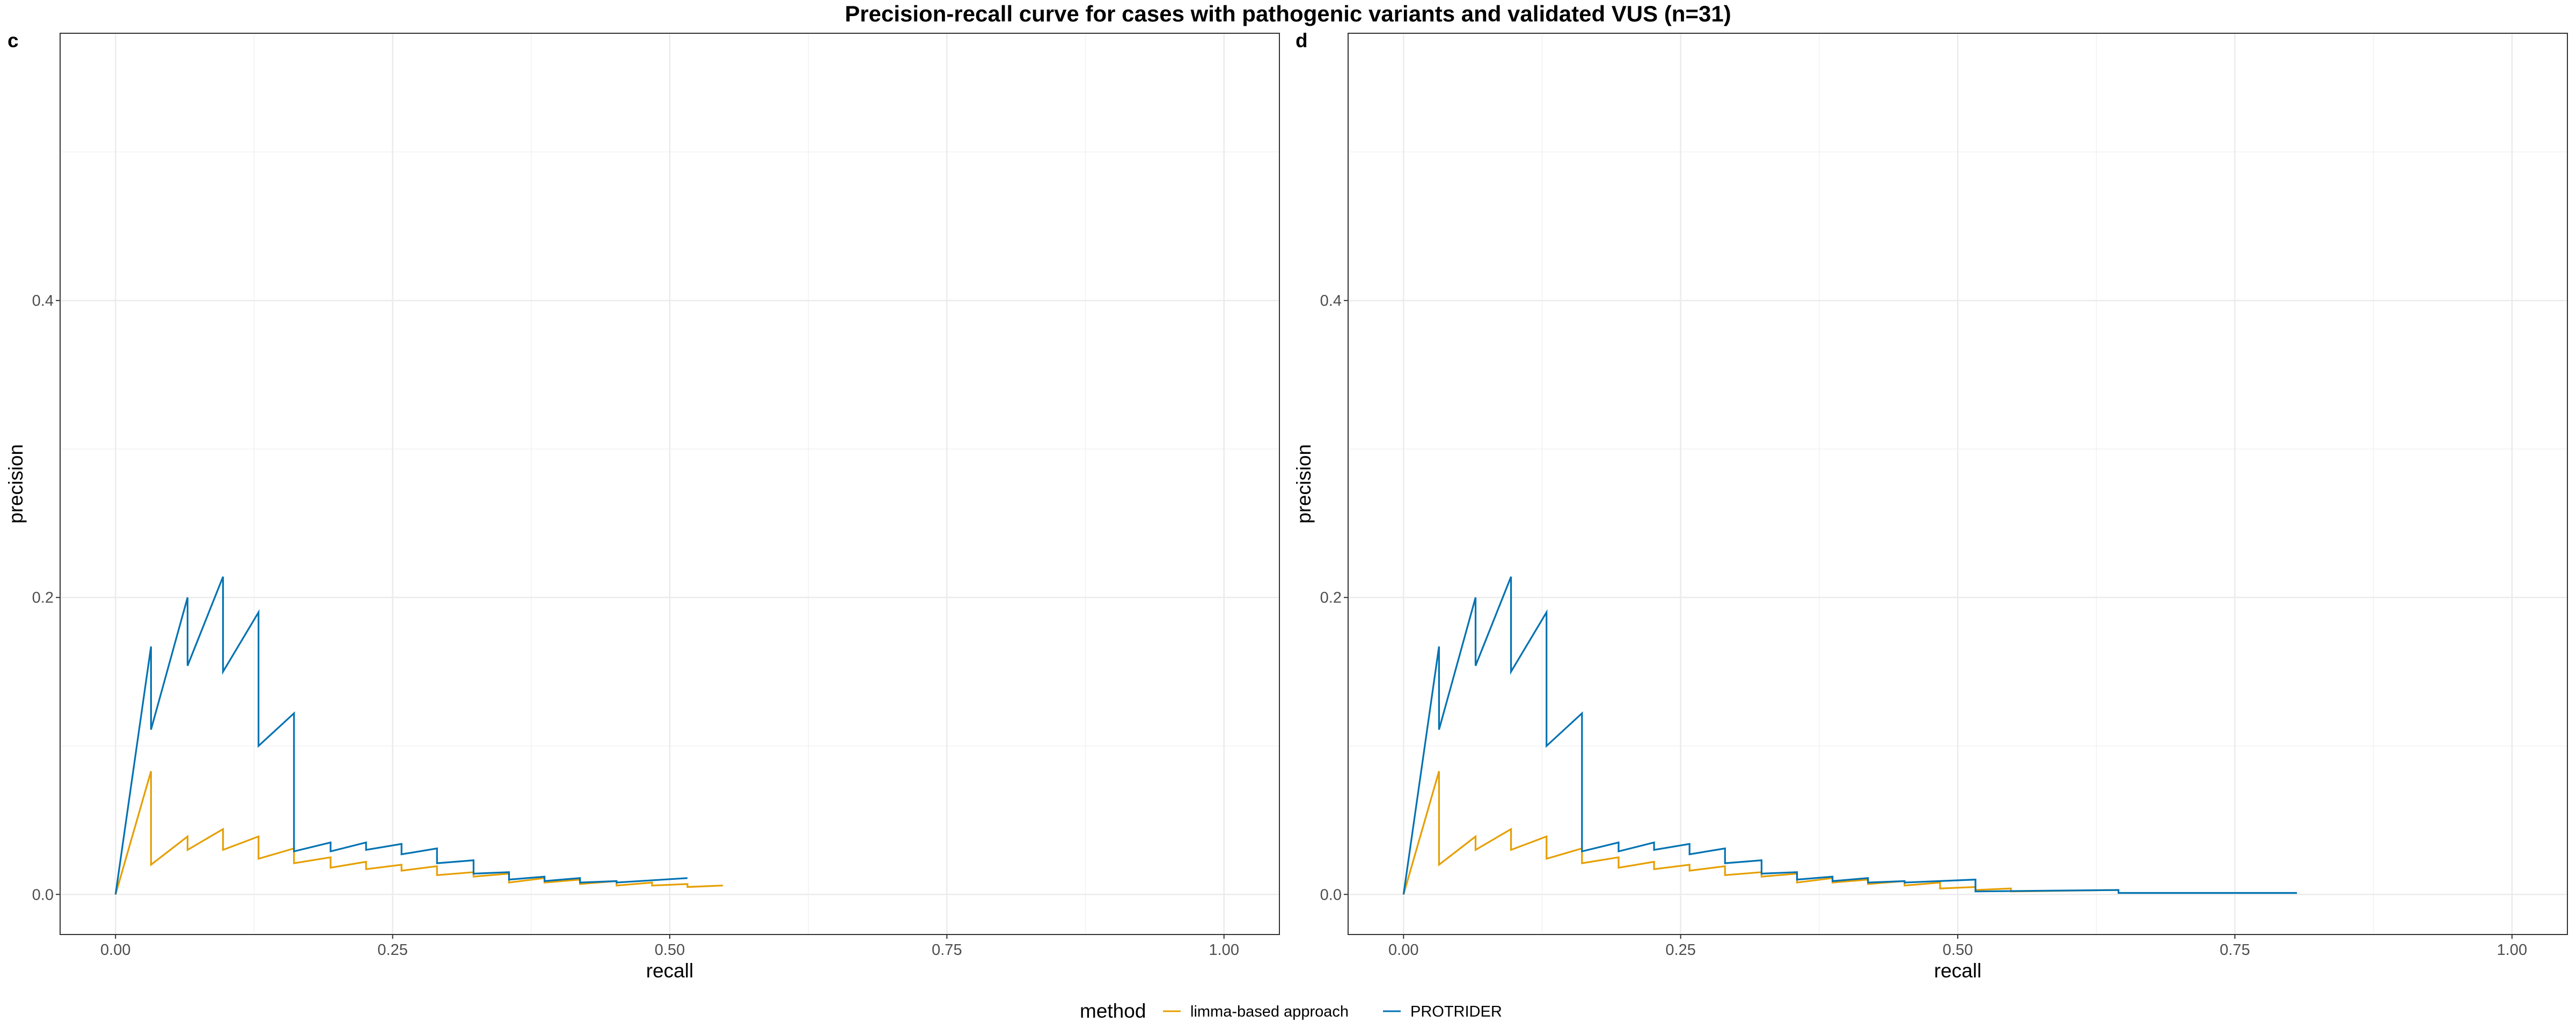  I want to click on panel-tag: c, so click(13, 41).